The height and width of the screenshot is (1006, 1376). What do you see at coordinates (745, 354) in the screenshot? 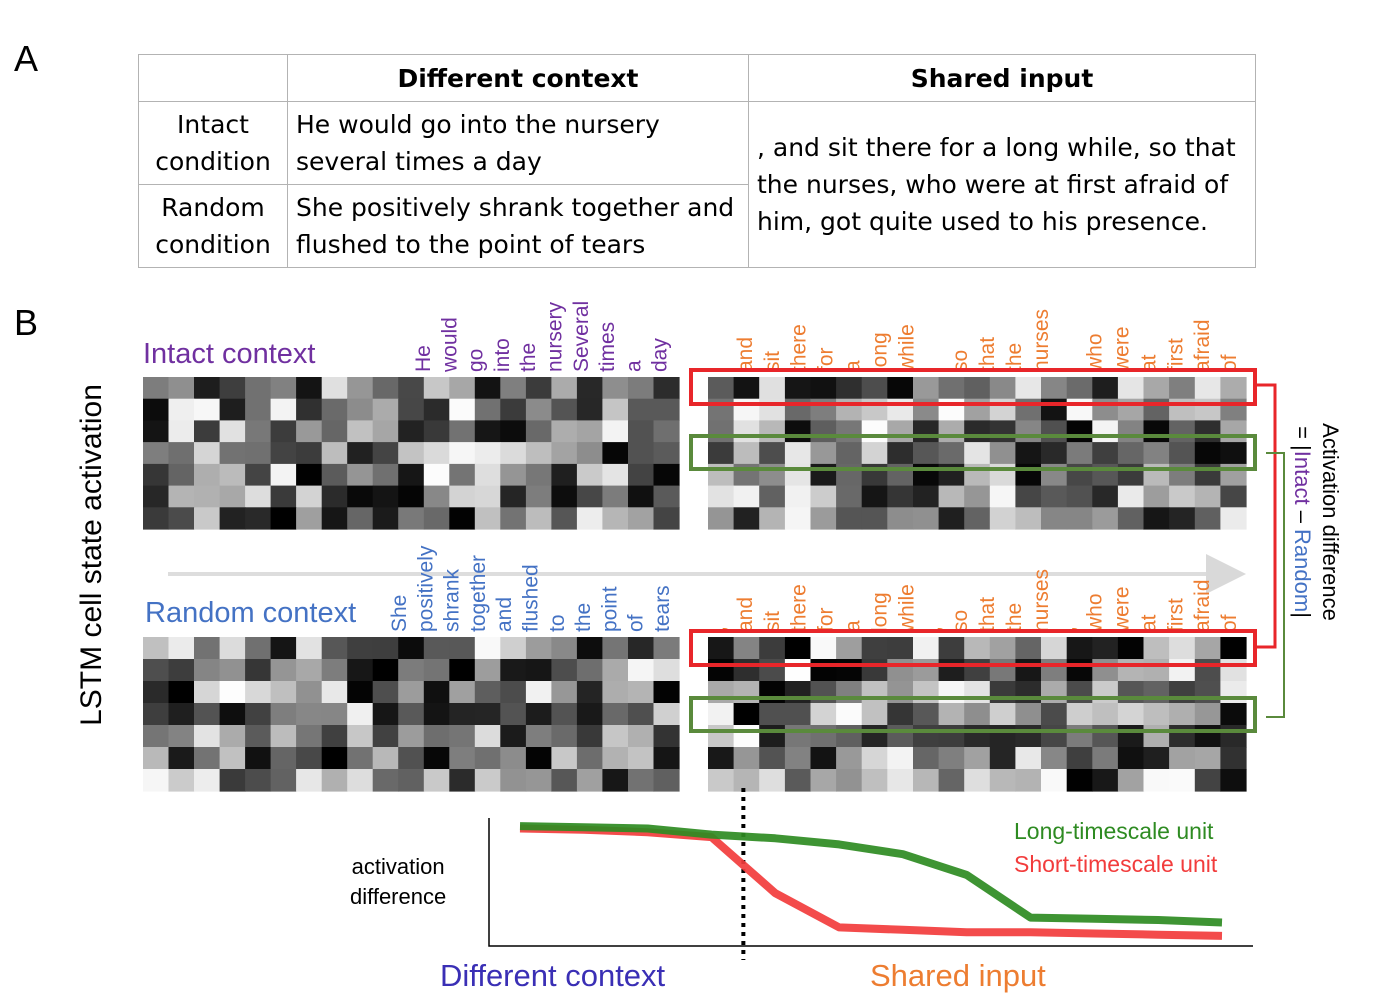
I see `word-label: and` at bounding box center [745, 354].